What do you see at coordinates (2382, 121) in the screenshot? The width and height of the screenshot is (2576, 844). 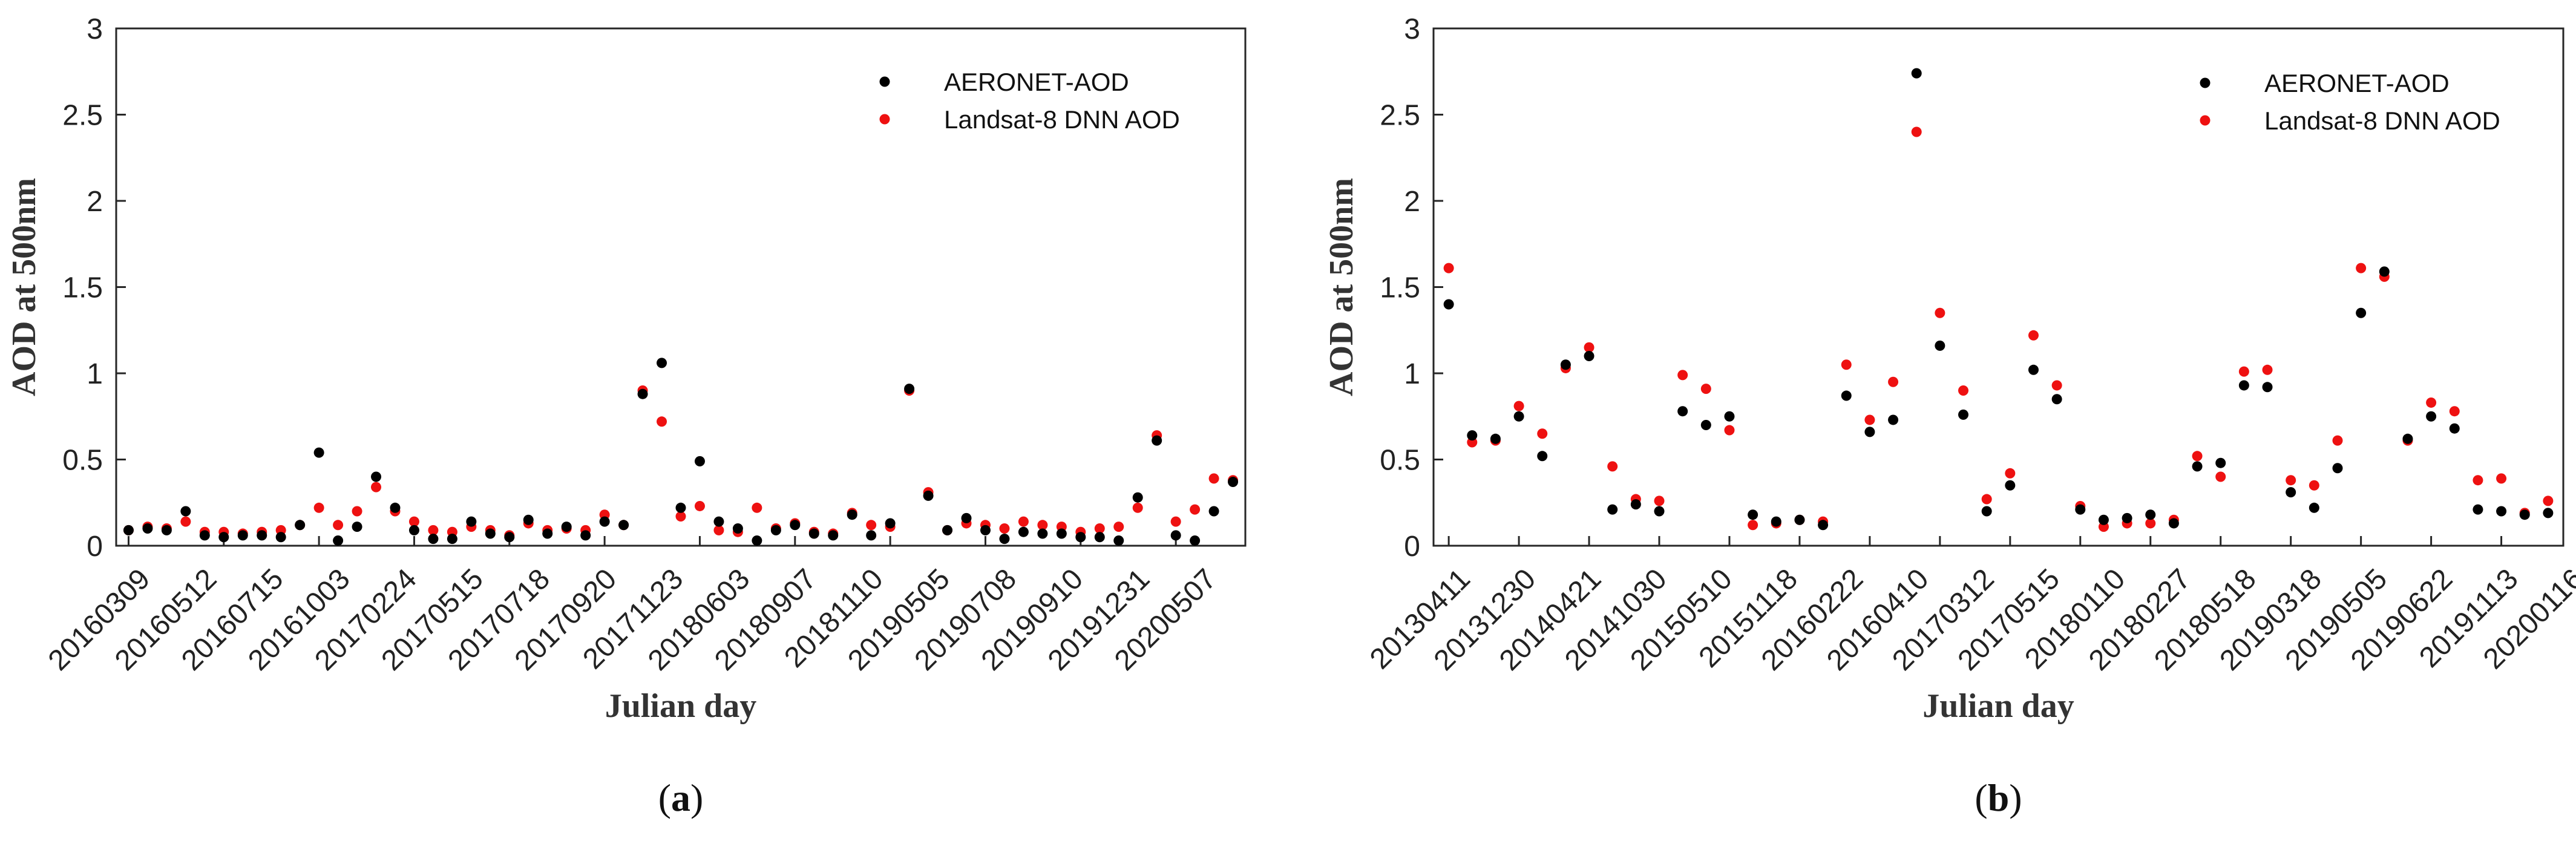 I see `legend-label: Landsat-8 DNN AOD` at bounding box center [2382, 121].